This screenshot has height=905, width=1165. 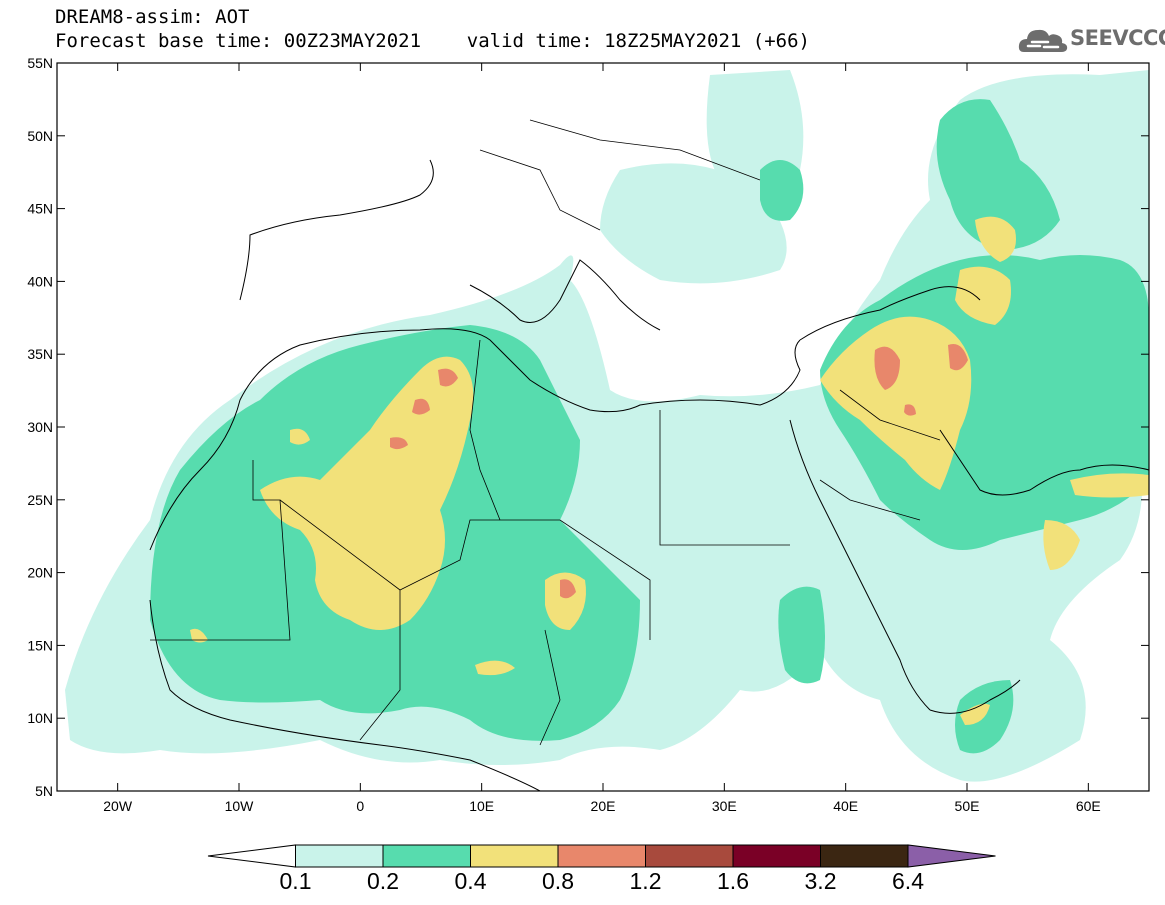 What do you see at coordinates (40, 500) in the screenshot?
I see `lat-tick-label: 25N` at bounding box center [40, 500].